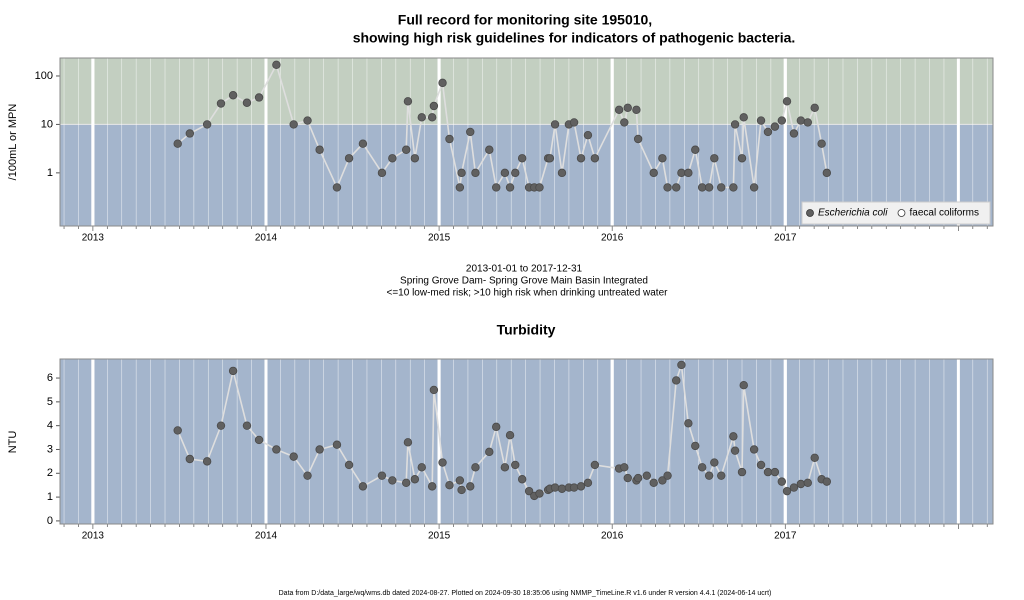 Image resolution: width=1024 pixels, height=600 pixels. I want to click on y-tick-label: 0, so click(50, 521).